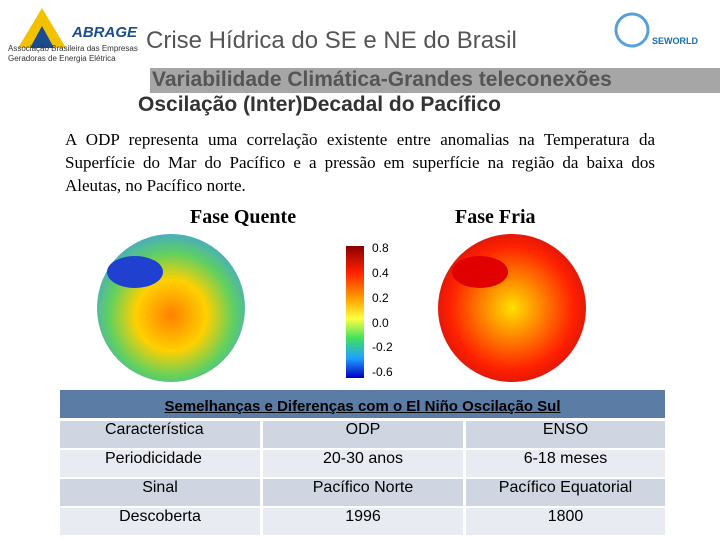 This screenshot has width=720, height=540. Describe the element at coordinates (331, 40) in the screenshot. I see `title: Crise Hídrica do SE e NE do Brasil` at that location.